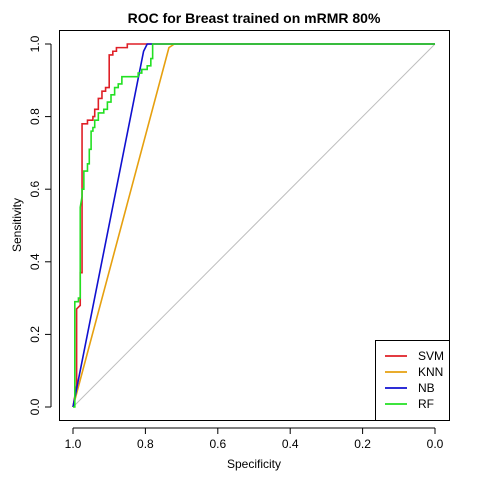 The width and height of the screenshot is (480, 480). Describe the element at coordinates (254, 464) in the screenshot. I see `x-axis-label: Specificity` at that location.